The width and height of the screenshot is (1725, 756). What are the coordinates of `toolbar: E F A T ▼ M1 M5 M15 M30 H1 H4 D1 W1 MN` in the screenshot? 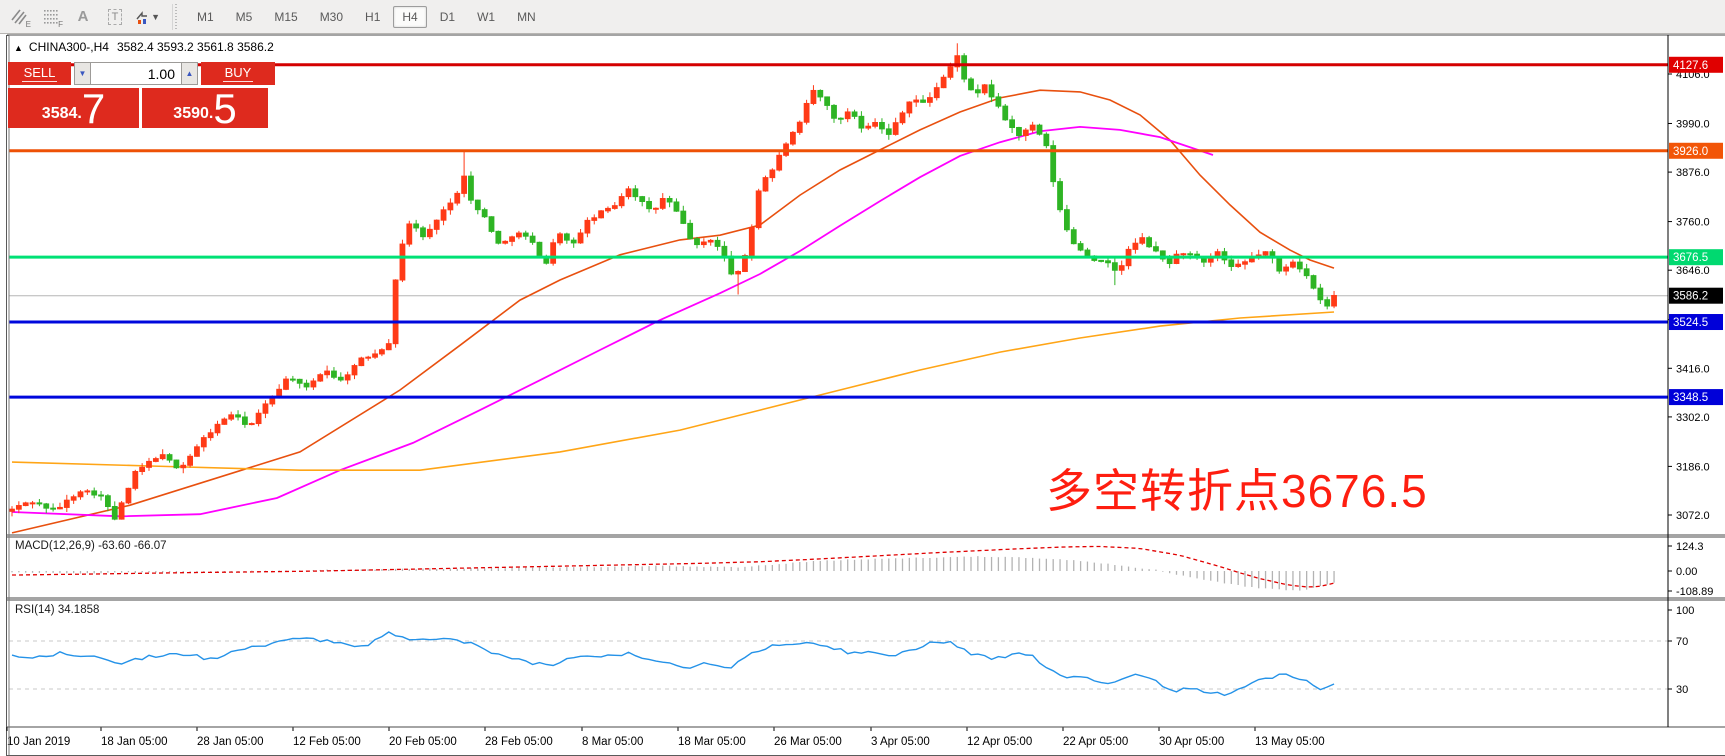 It's located at (862, 17).